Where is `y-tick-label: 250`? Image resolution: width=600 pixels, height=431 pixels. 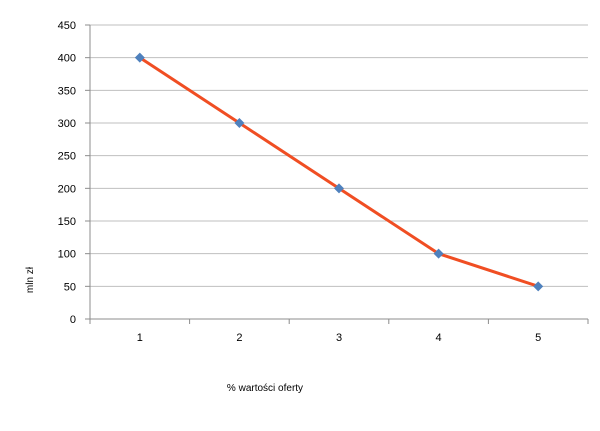
y-tick-label: 250 is located at coordinates (67, 157).